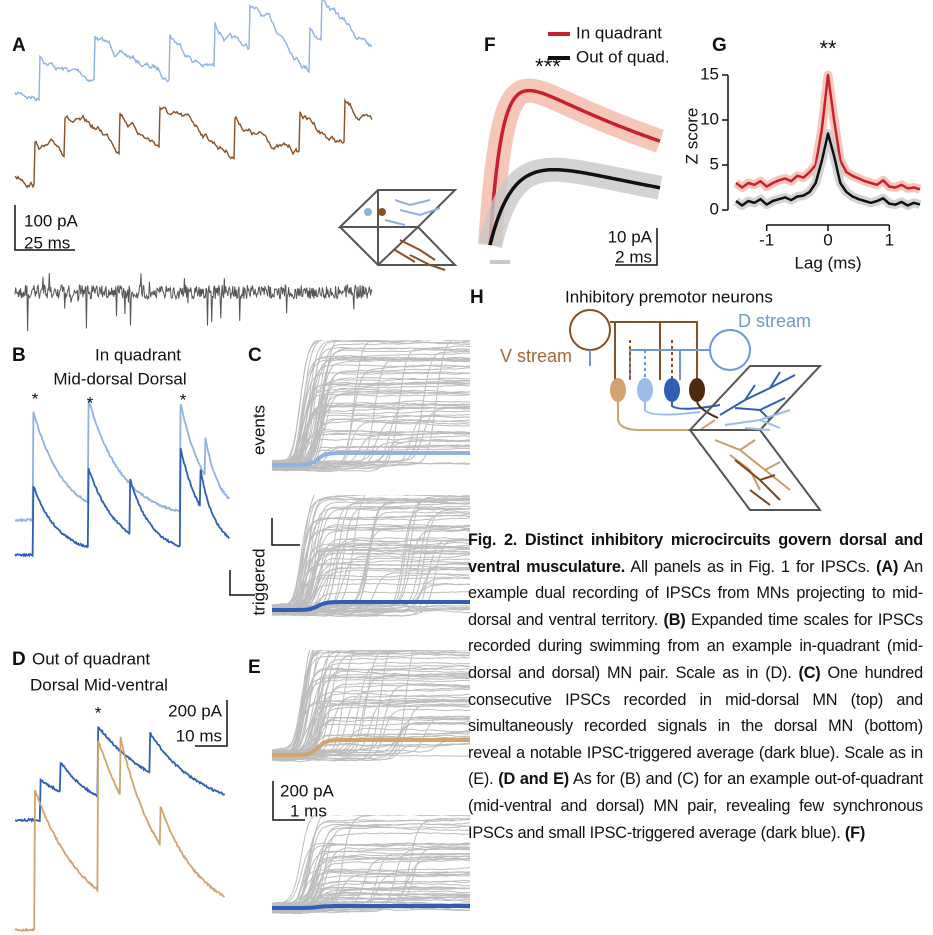 Image resolution: width=933 pixels, height=935 pixels. I want to click on panel-label: H, so click(477, 297).